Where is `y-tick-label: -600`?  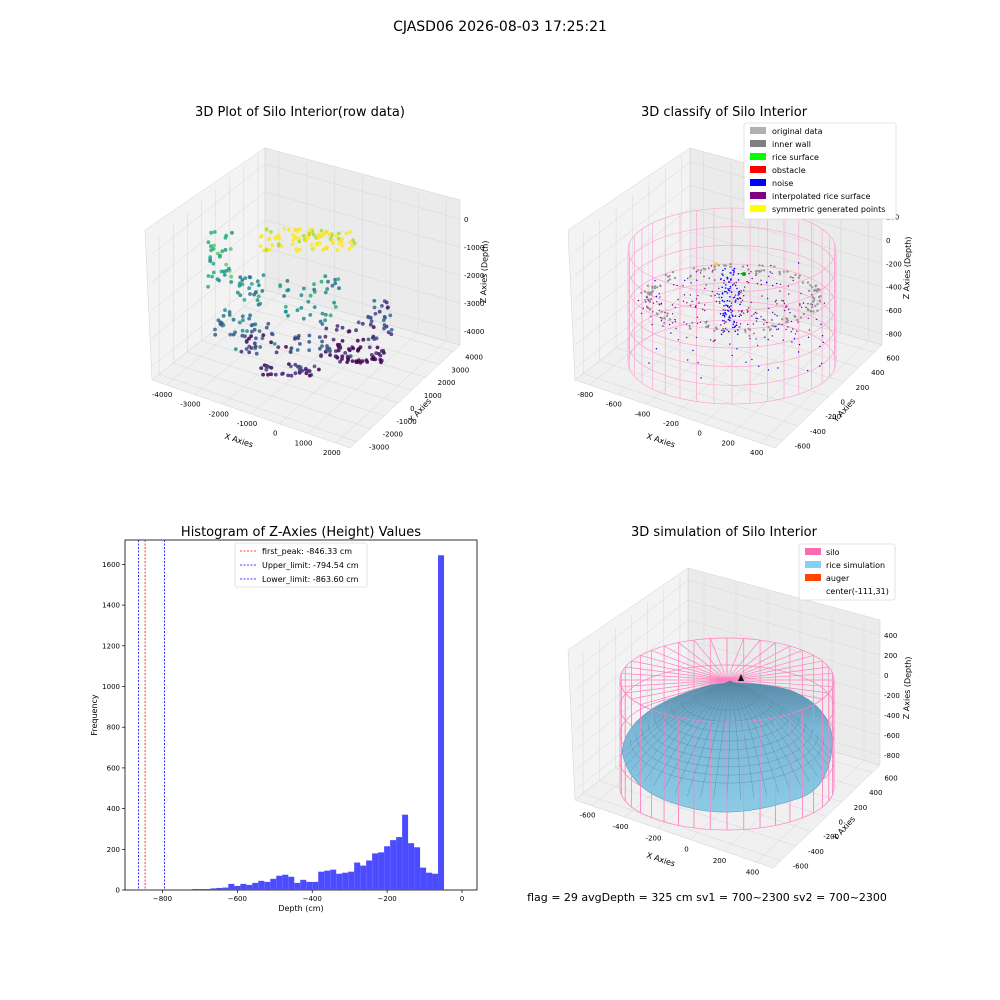 y-tick-label: -600 is located at coordinates (803, 447).